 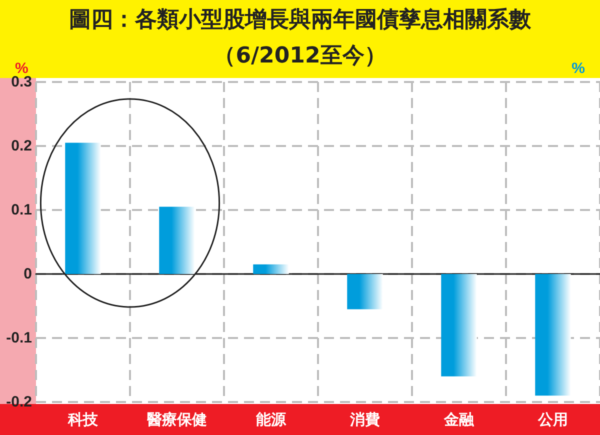 What do you see at coordinates (19, 338) in the screenshot?
I see `y-tick-label: -0.1` at bounding box center [19, 338].